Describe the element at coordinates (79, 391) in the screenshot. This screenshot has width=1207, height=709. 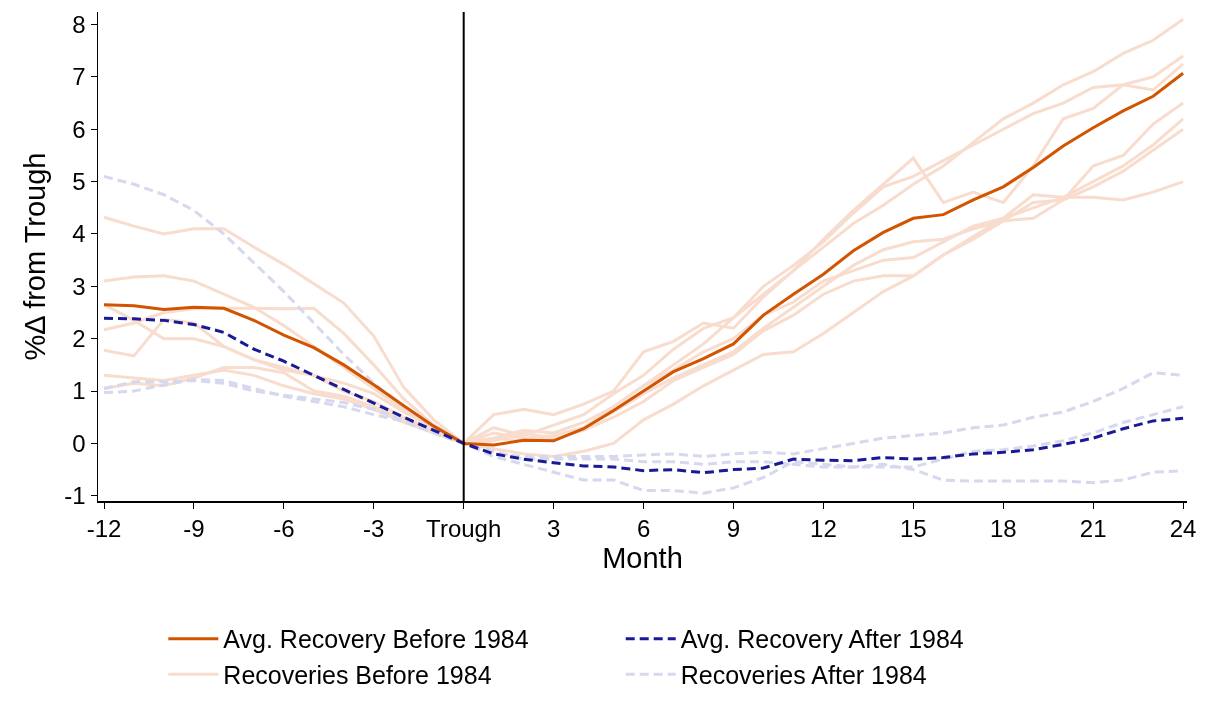
I see `y-tick-label: 1` at that location.